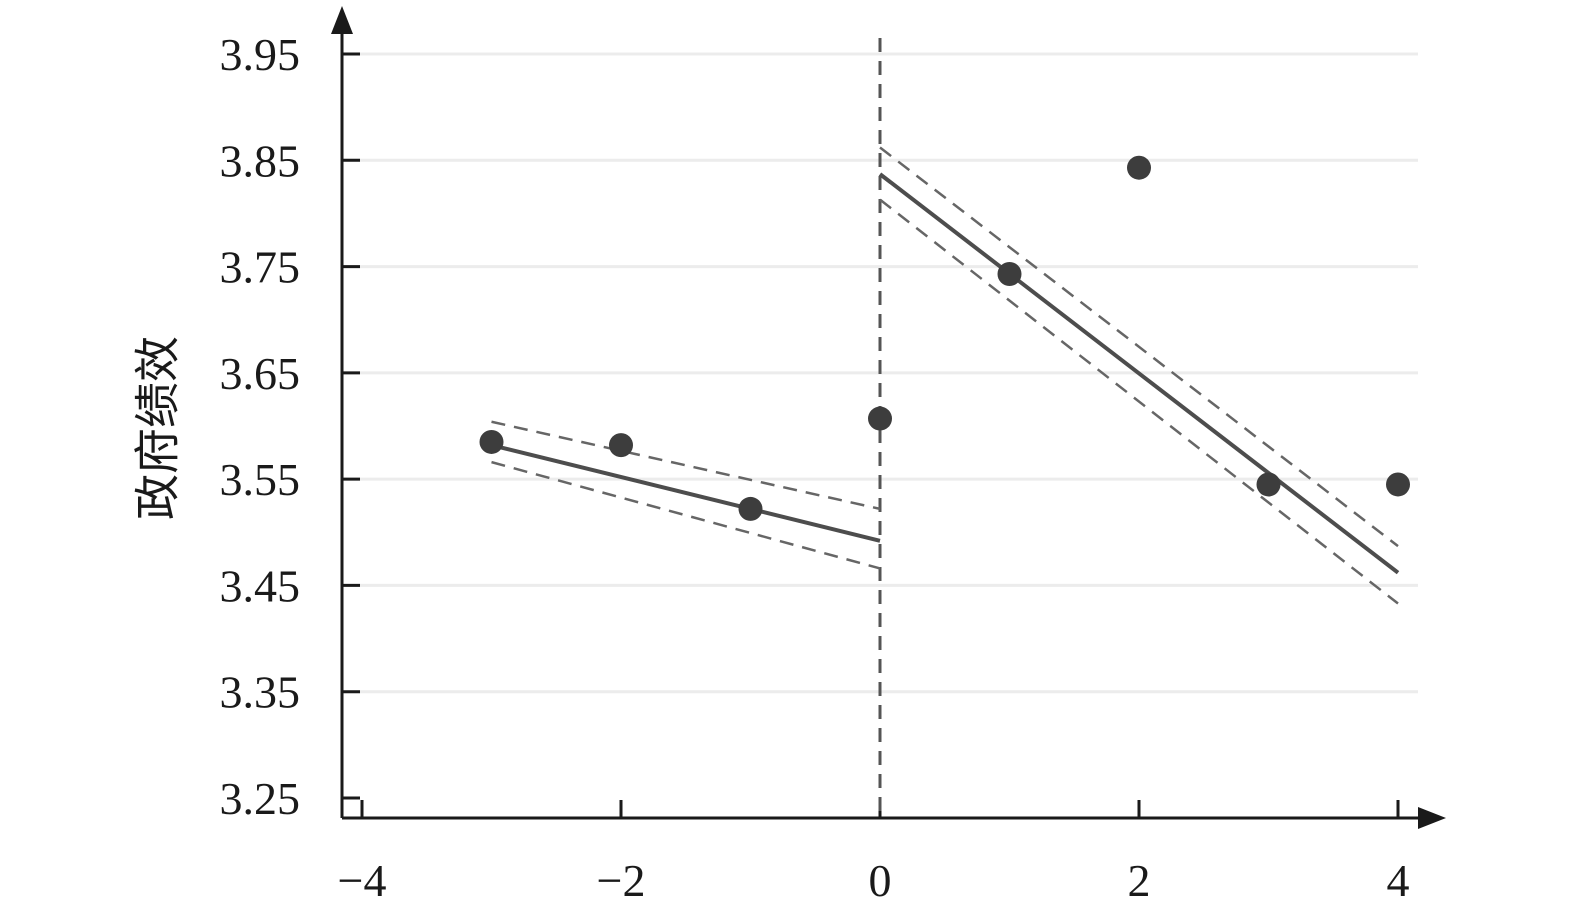 The image size is (1575, 924). I want to click on x-tick-label: 2, so click(1139, 880).